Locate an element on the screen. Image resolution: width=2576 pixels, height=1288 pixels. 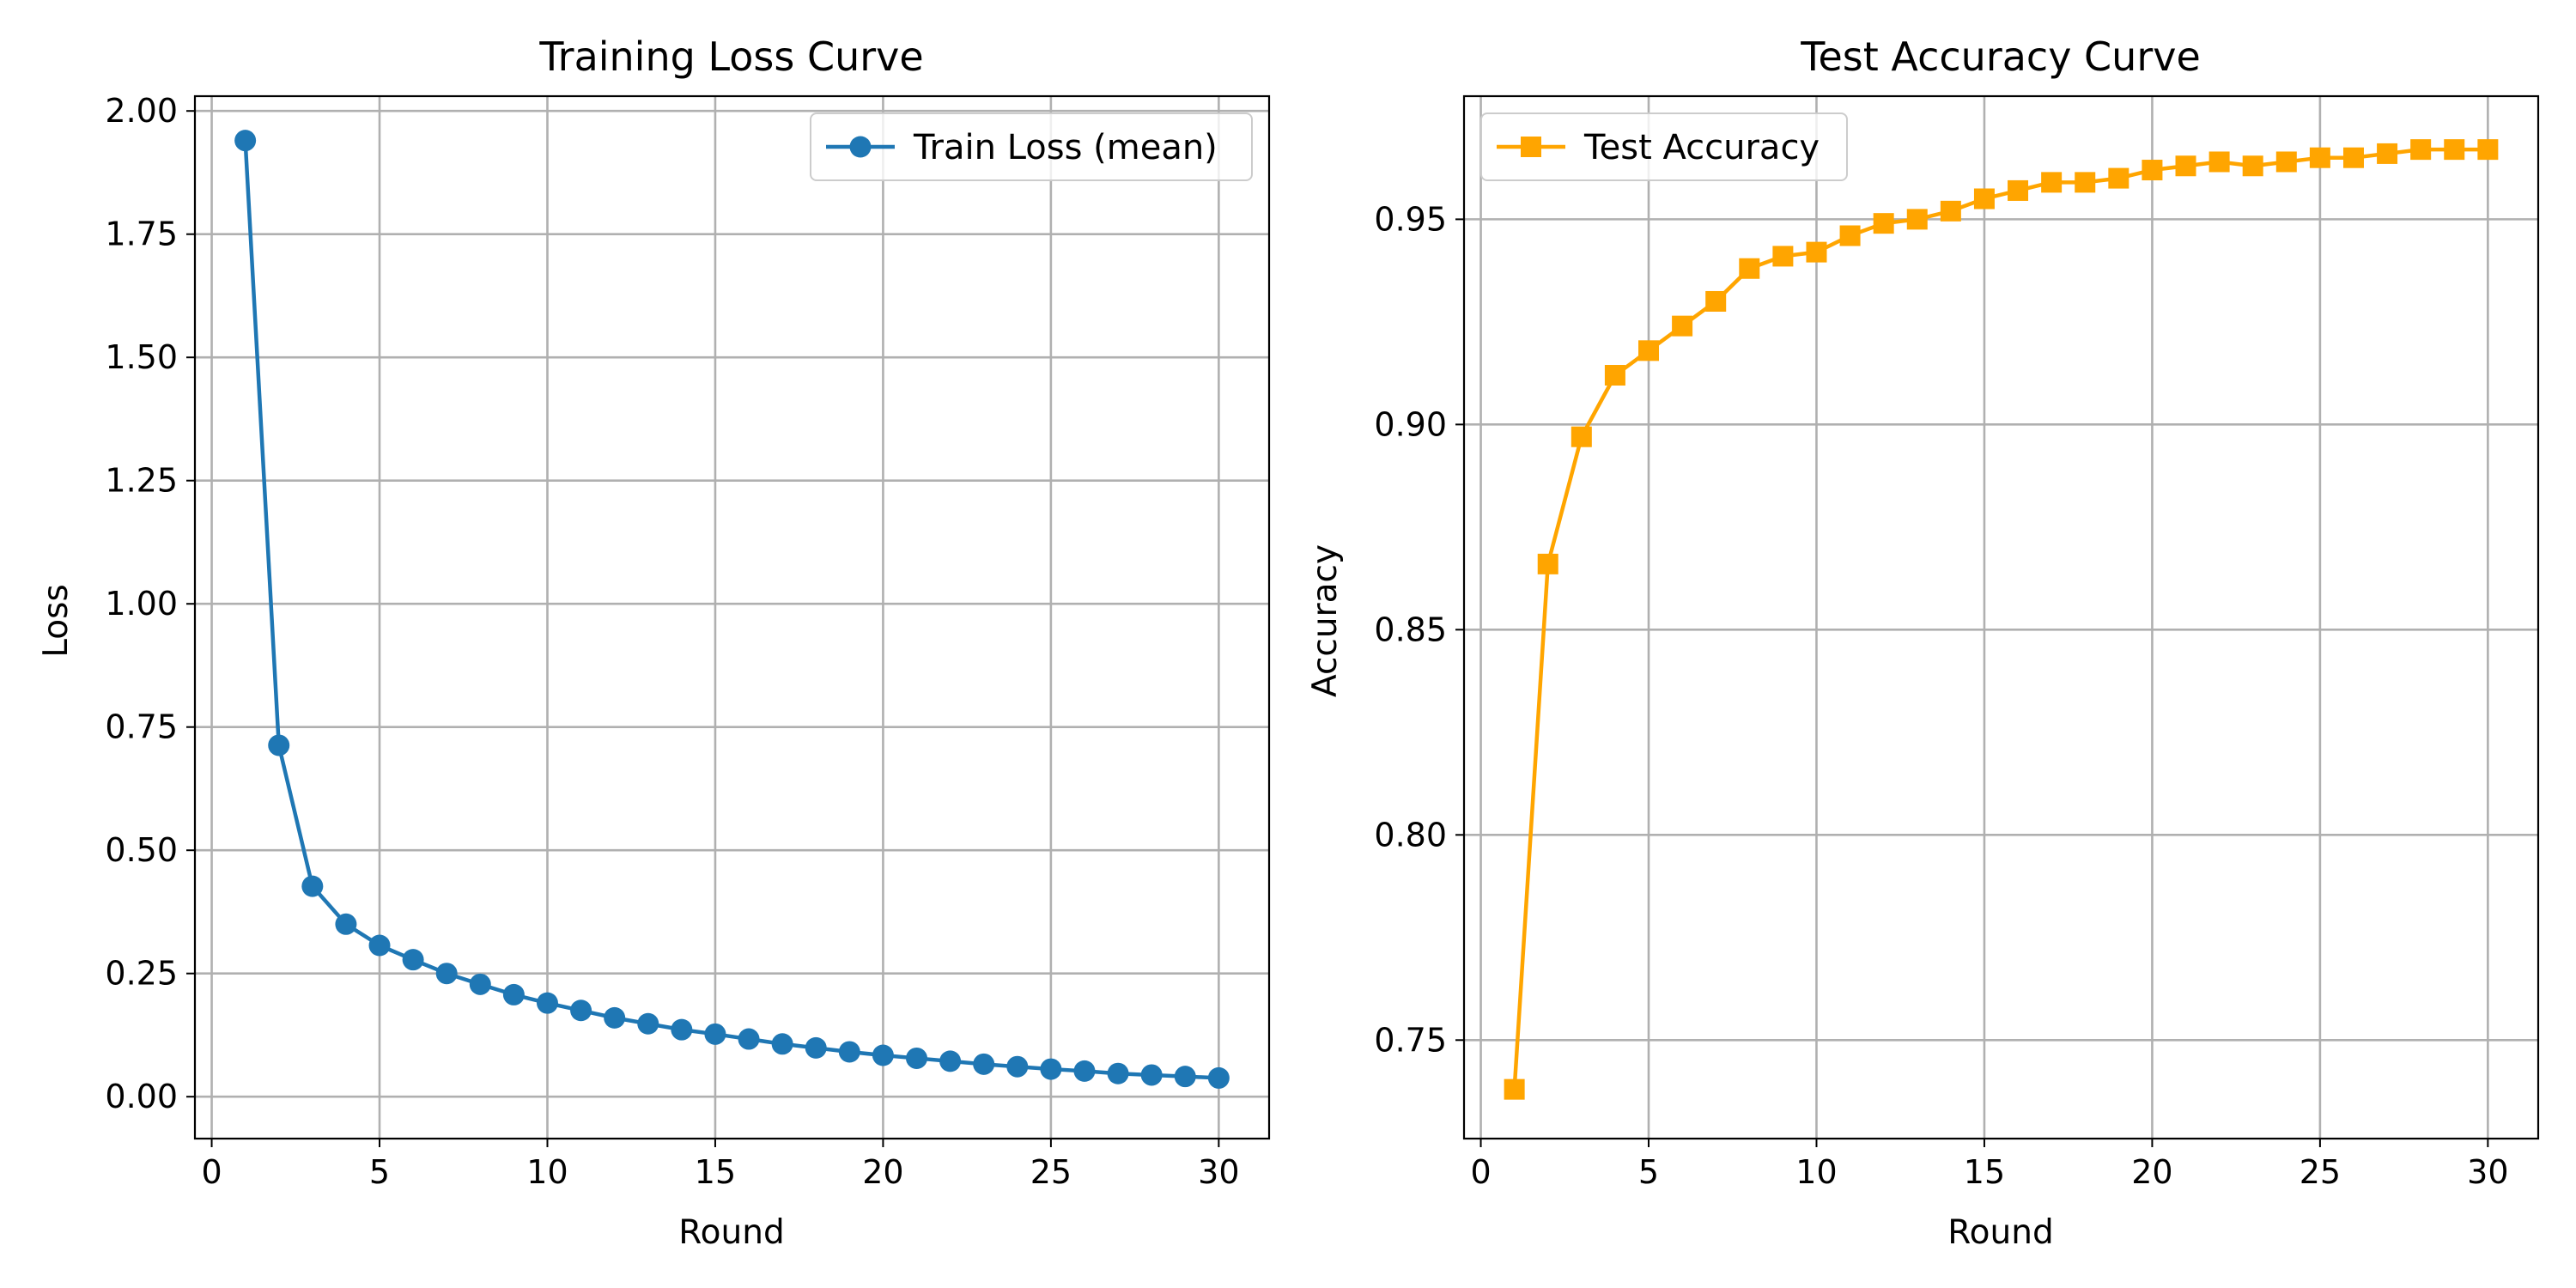
legend: Train Loss (mean) is located at coordinates (1031, 146).